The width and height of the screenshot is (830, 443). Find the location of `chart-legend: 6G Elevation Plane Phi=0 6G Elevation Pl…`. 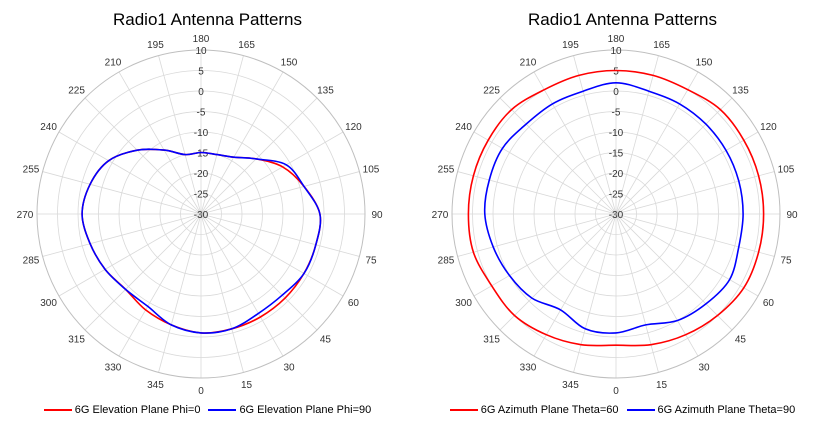

chart-legend: 6G Elevation Plane Phi=0 6G Elevation Pl… is located at coordinates (207, 410).